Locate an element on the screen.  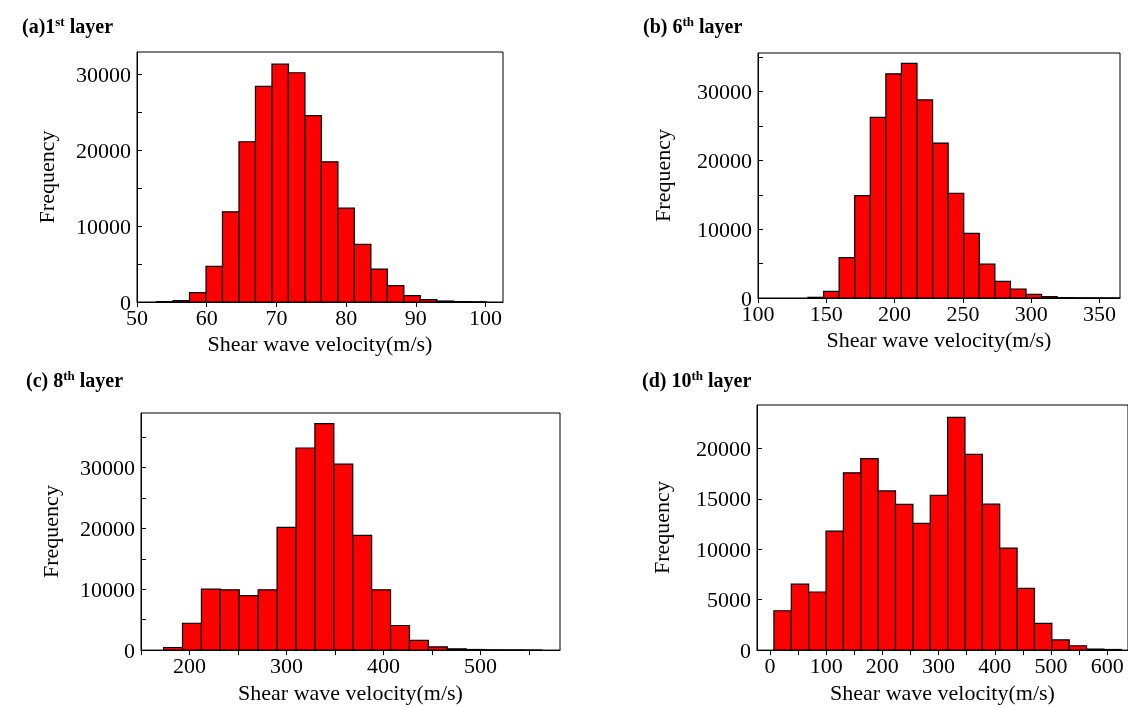
x-tick-label: 60 is located at coordinates (206, 317).